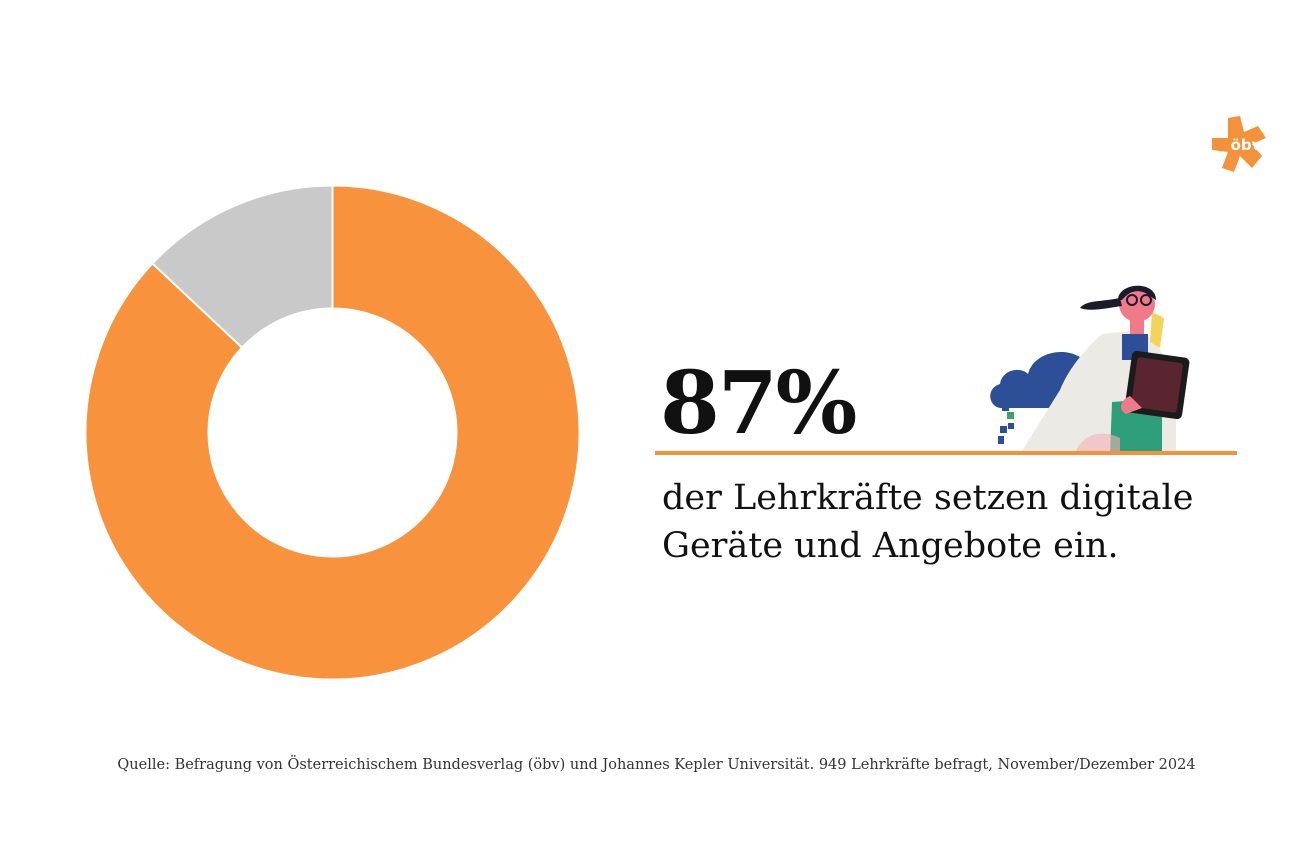 Image resolution: width=1313 pixels, height=867 pixels. Describe the element at coordinates (1246, 145) in the screenshot. I see `logo-text: öbv` at that location.